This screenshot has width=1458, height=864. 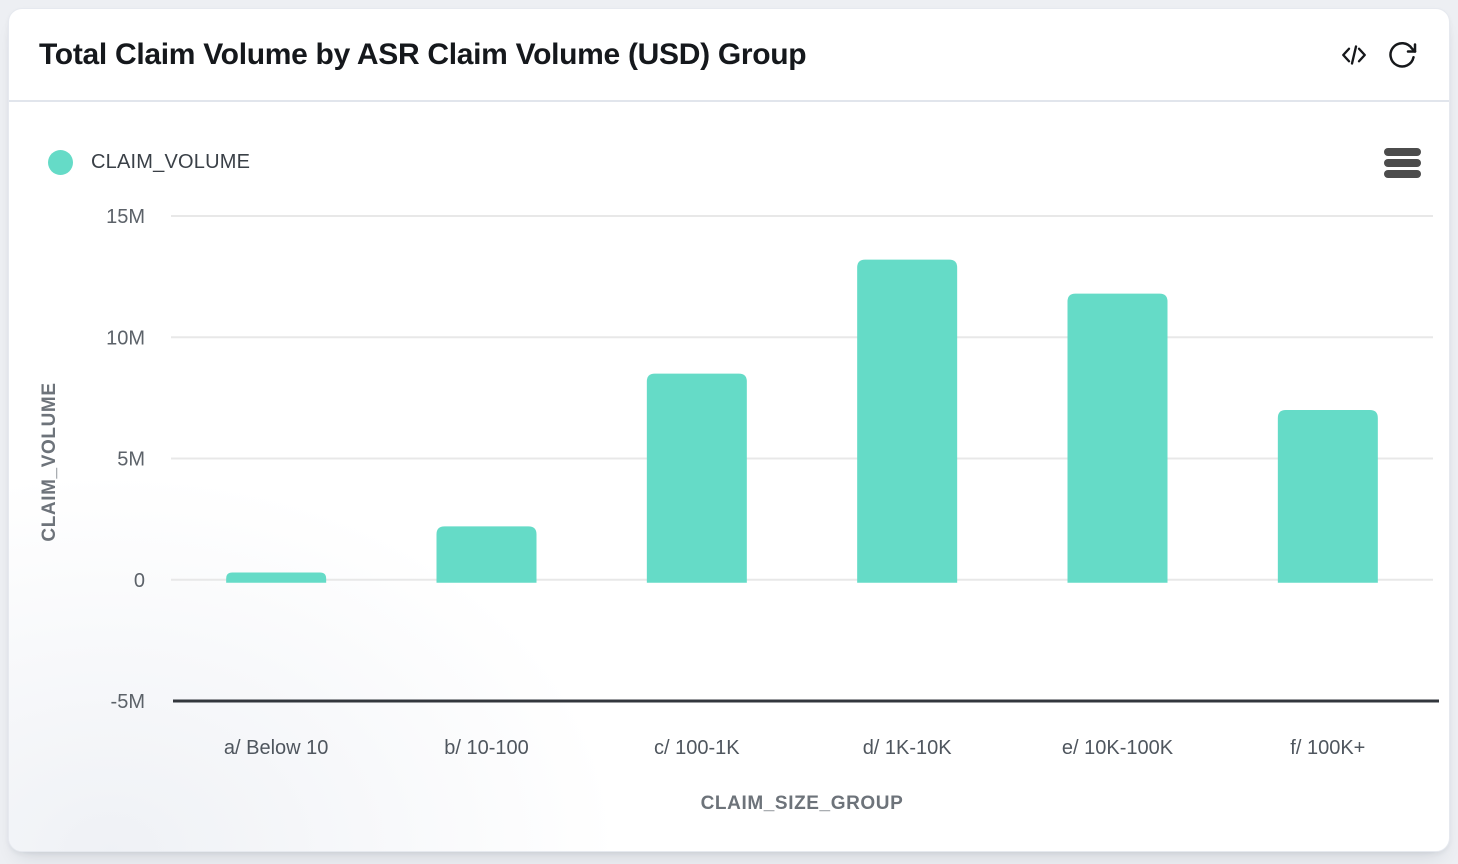 What do you see at coordinates (1354, 55) in the screenshot?
I see `code-icon` at bounding box center [1354, 55].